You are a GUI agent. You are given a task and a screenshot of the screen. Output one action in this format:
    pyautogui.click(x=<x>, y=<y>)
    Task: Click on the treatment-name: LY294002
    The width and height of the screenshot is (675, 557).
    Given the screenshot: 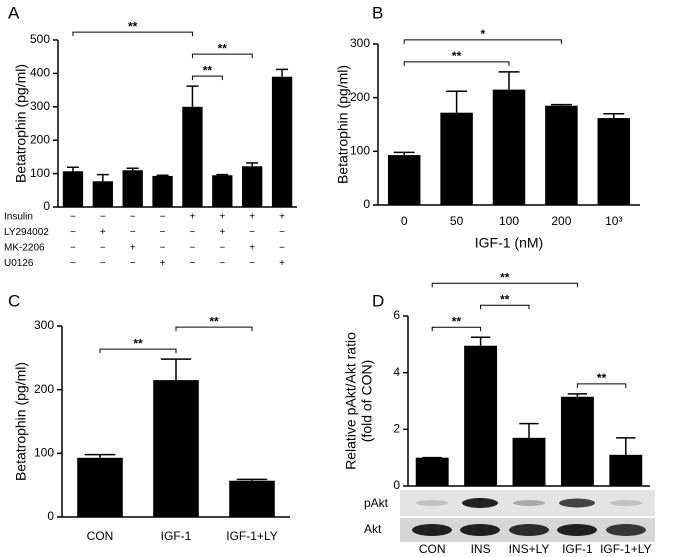 What is the action you would take?
    pyautogui.click(x=26, y=232)
    